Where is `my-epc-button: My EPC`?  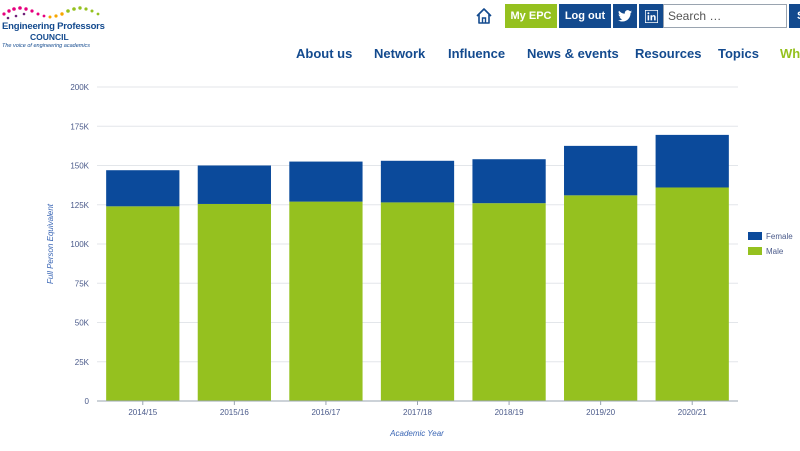 my-epc-button: My EPC is located at coordinates (531, 16).